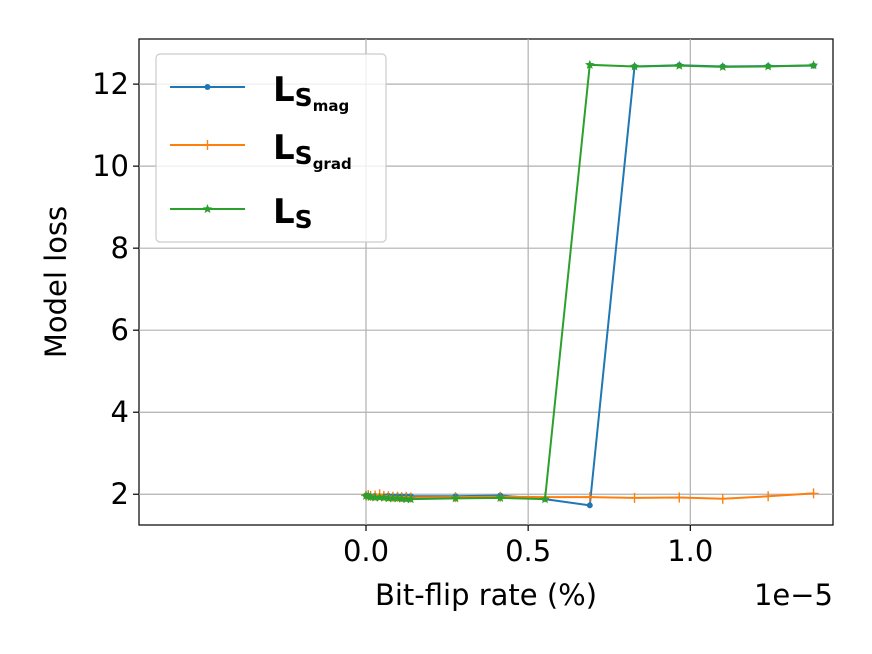 The width and height of the screenshot is (872, 654). I want to click on x-axis-title: Bit-flip rate (%), so click(486, 595).